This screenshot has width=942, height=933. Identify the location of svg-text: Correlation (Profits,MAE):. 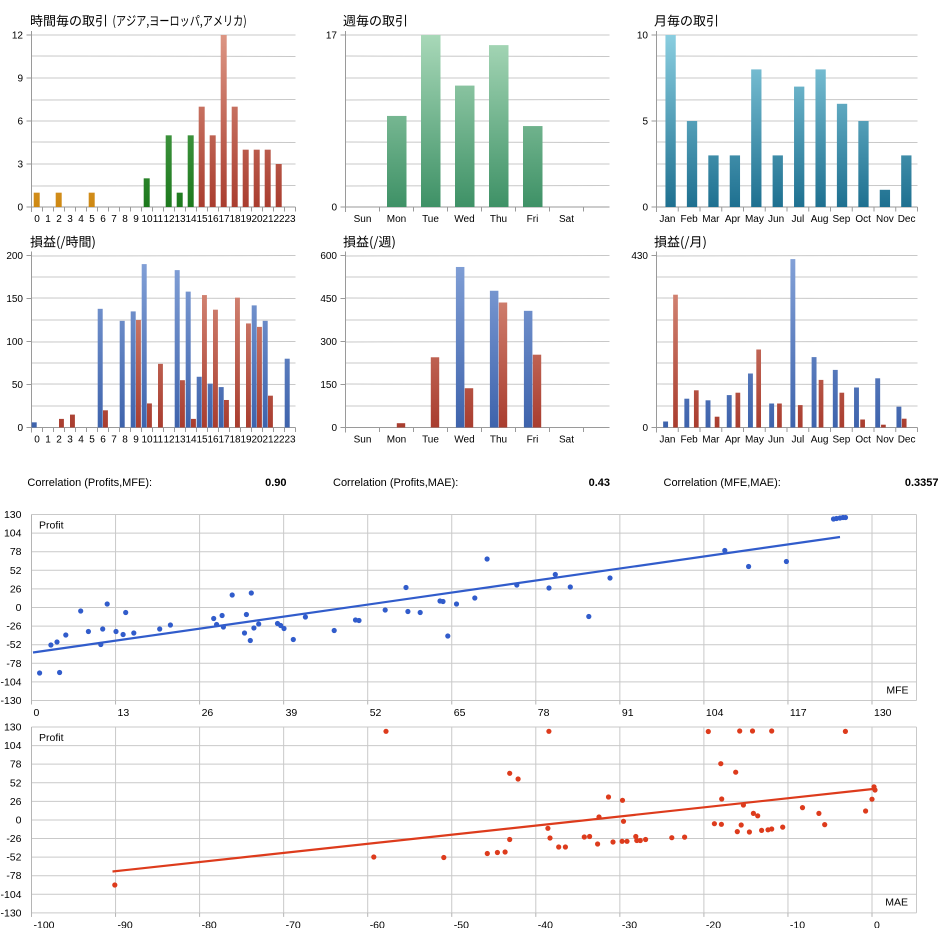
(395, 483).